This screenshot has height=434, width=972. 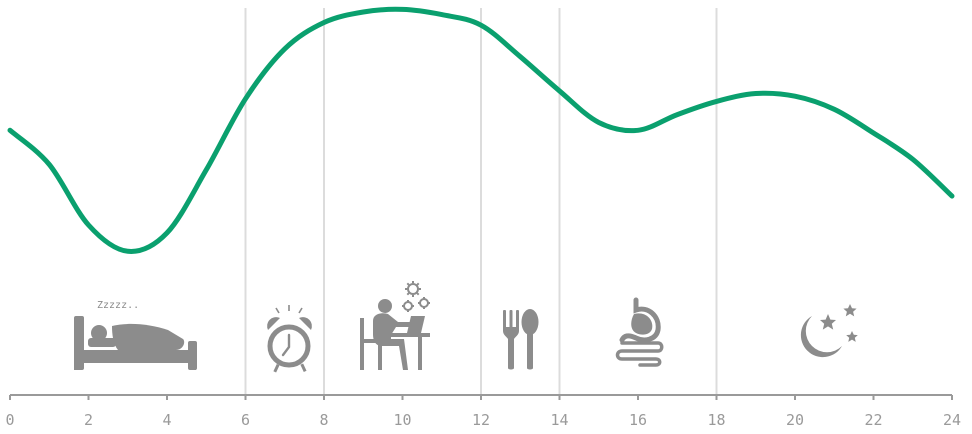 I want to click on x-tick-label: 6, so click(x=245, y=420).